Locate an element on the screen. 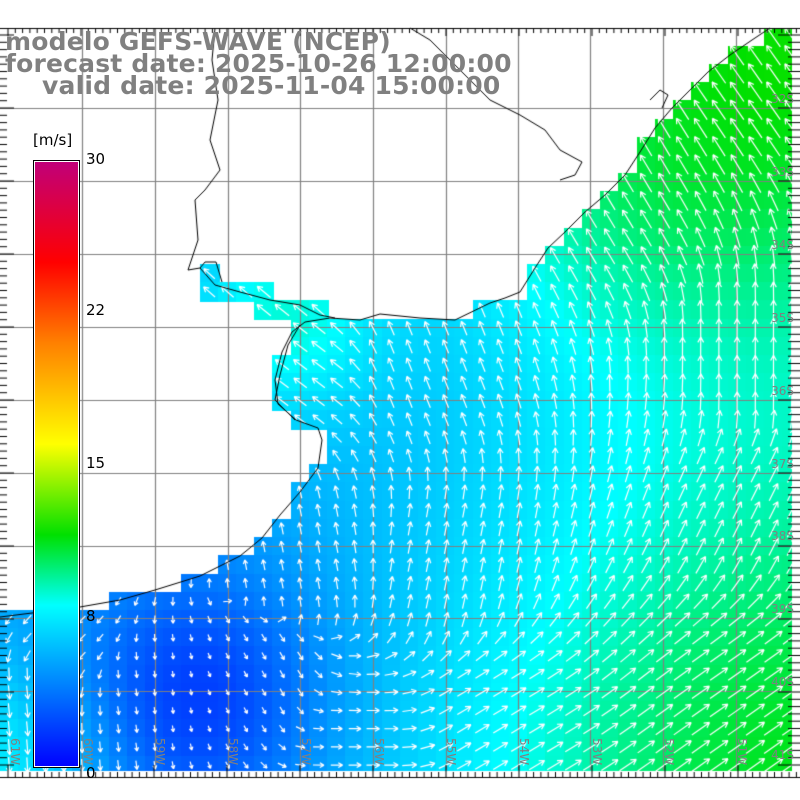  colorbar-tick: 22 is located at coordinates (96, 310).